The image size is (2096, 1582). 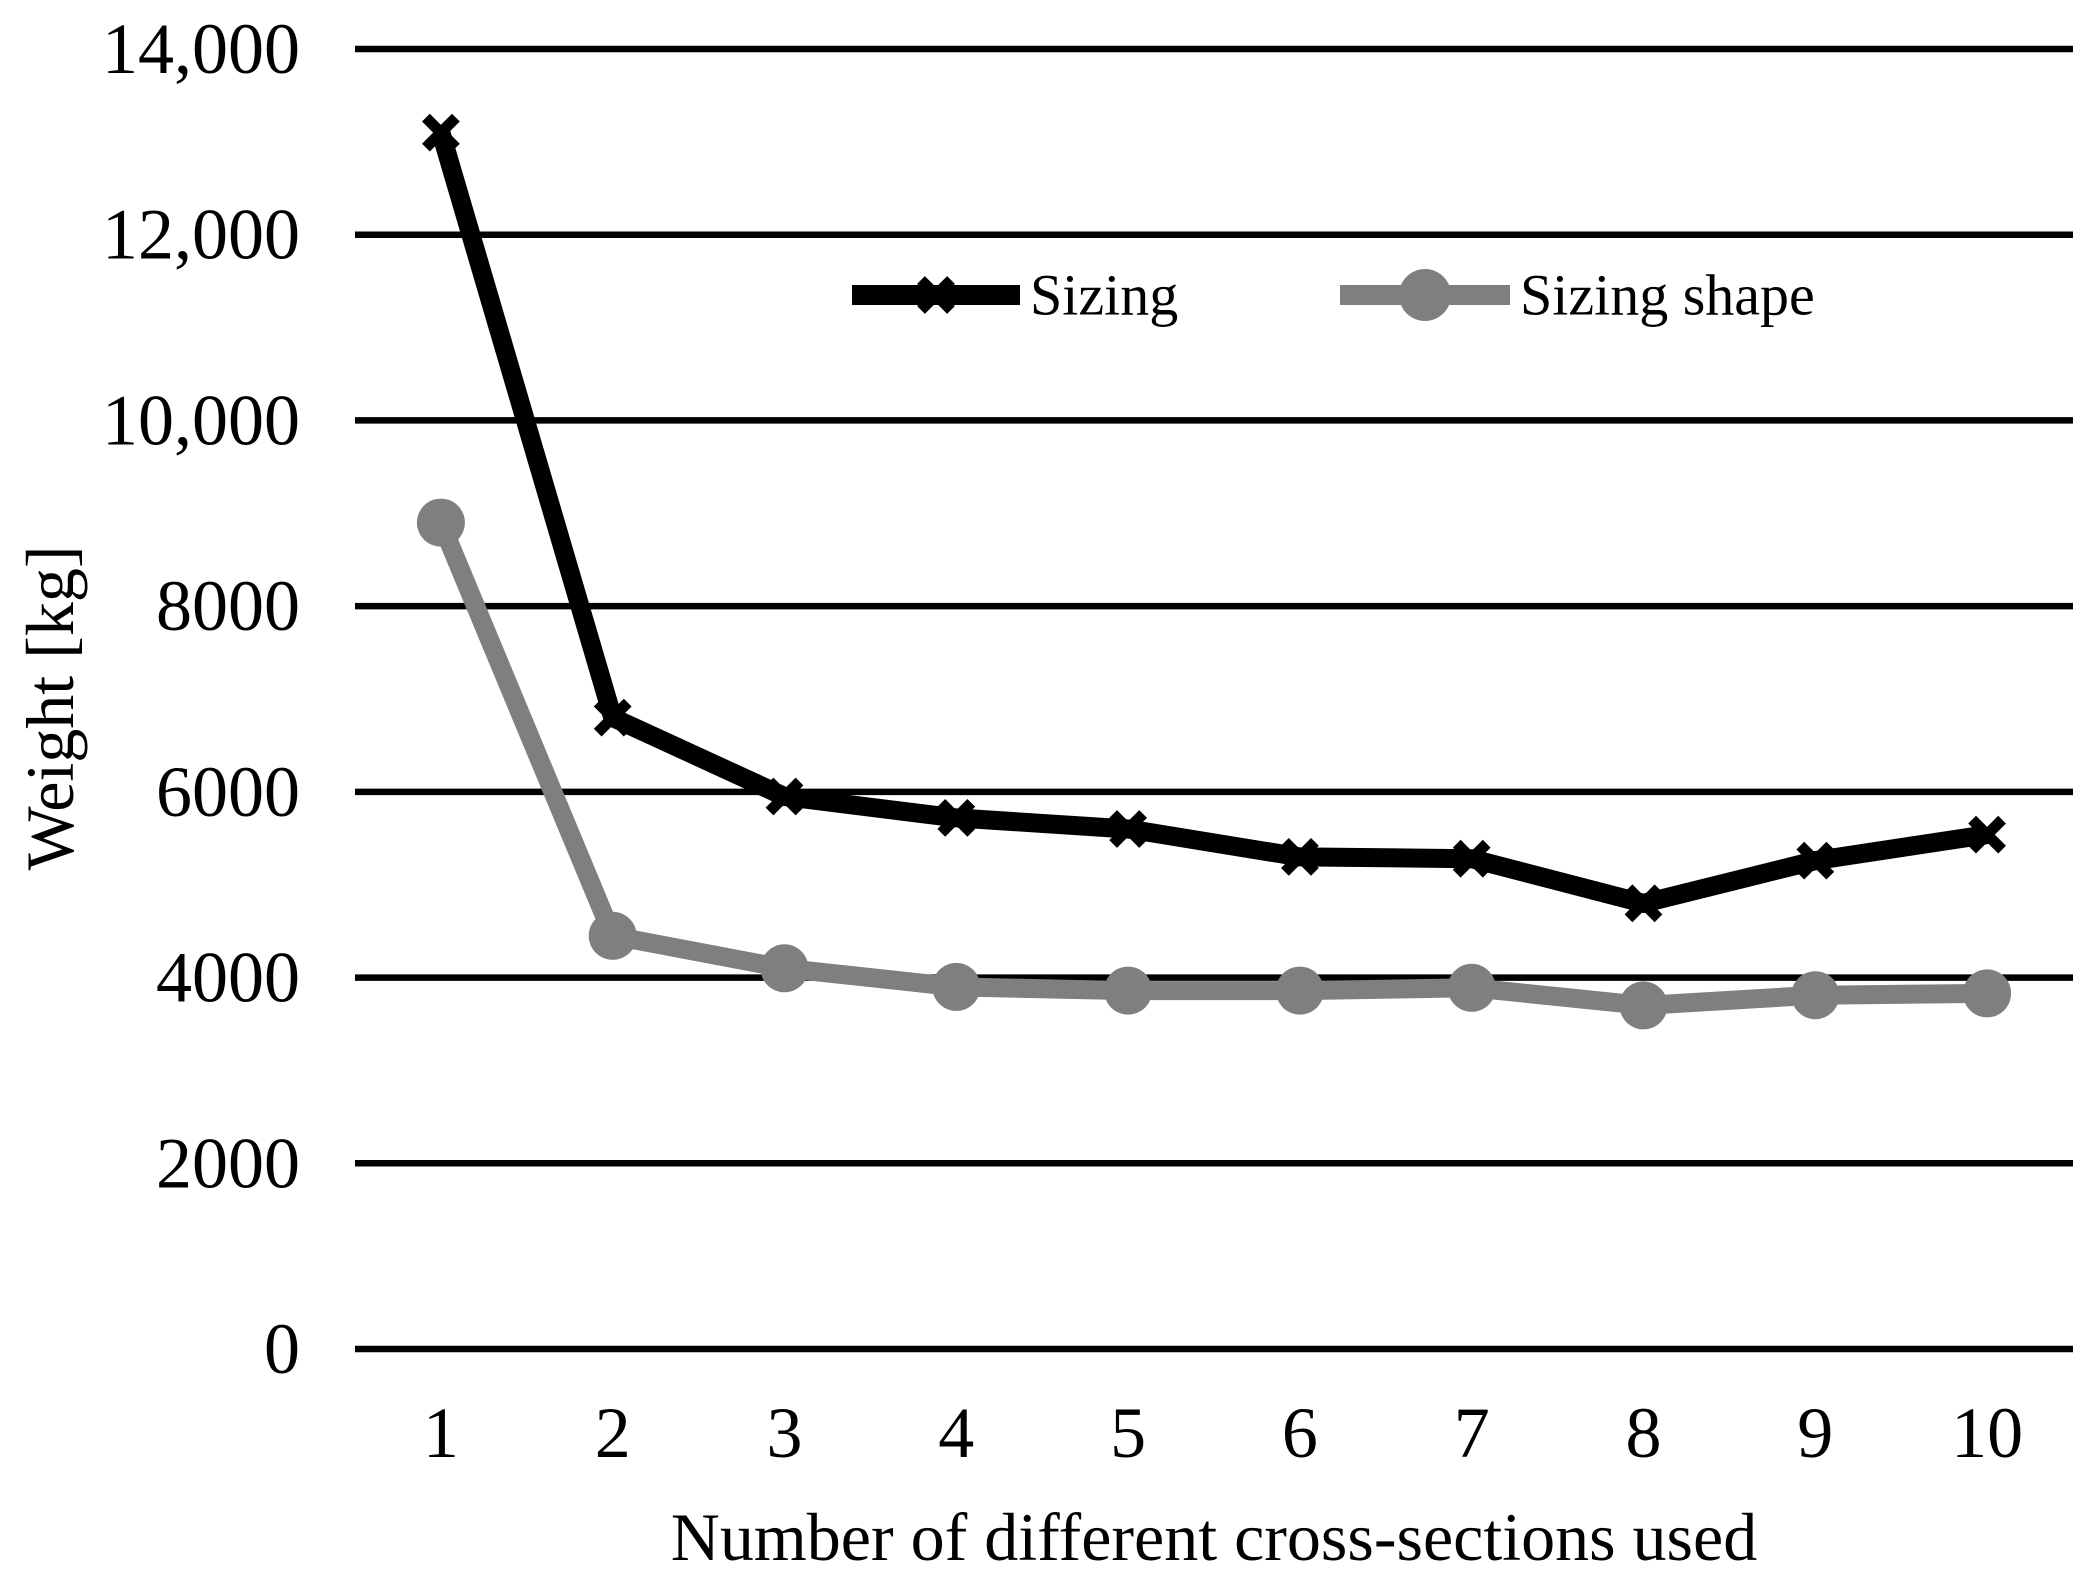 What do you see at coordinates (1223, 1433) in the screenshot?
I see `x-axis-tick-labels: 1 2 3 4 5 6 7 8 9 10` at bounding box center [1223, 1433].